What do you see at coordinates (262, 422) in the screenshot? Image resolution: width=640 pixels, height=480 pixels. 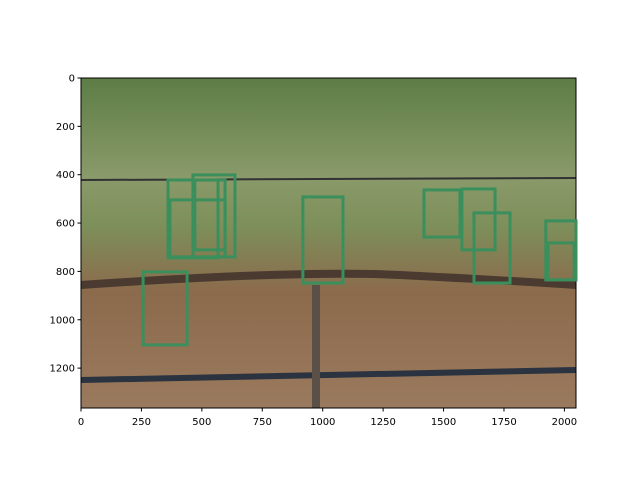 I see `x-tick-label: 750` at bounding box center [262, 422].